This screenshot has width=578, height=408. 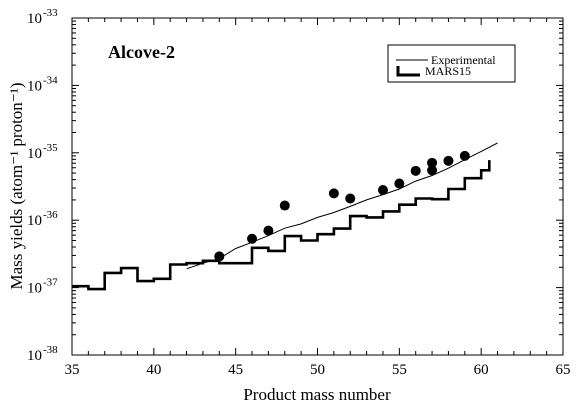 I want to click on x-tick-label: 40, so click(x=153, y=370).